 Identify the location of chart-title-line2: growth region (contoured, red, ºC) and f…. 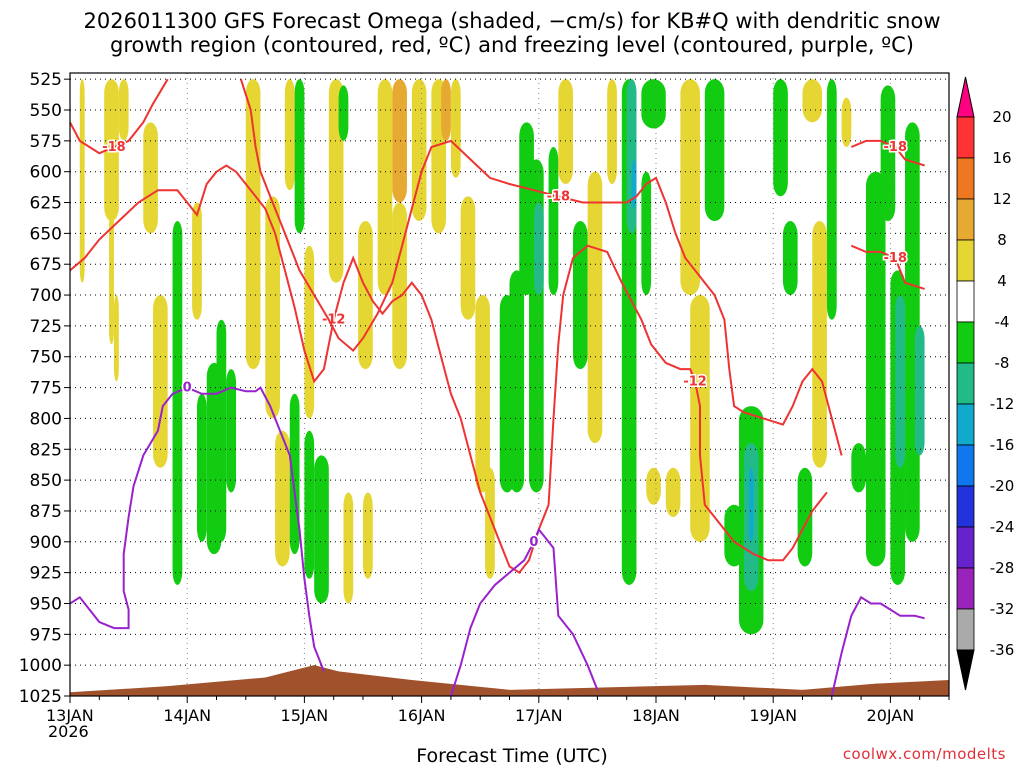
(512, 45).